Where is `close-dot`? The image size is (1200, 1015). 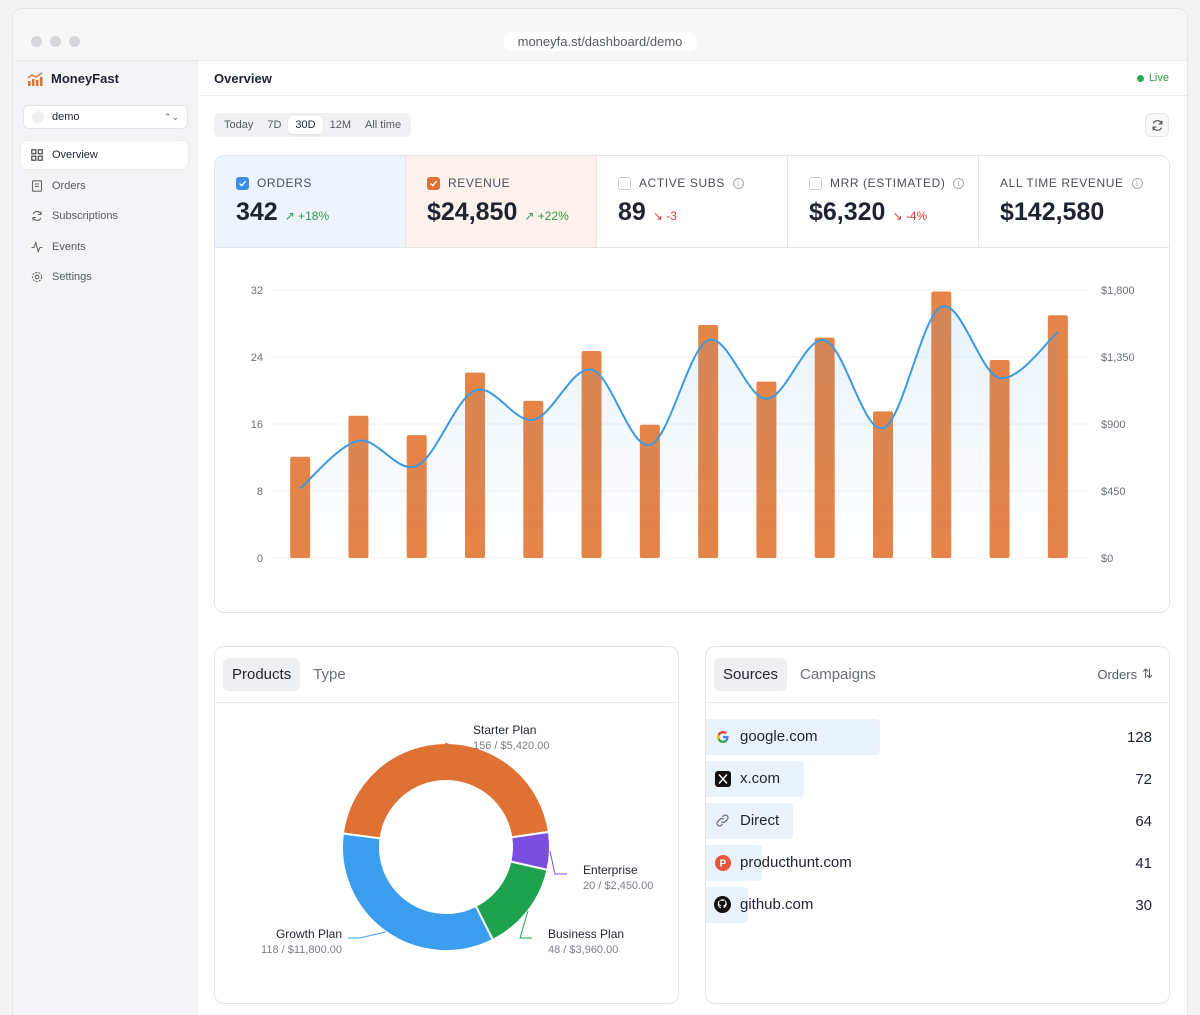 close-dot is located at coordinates (36, 41).